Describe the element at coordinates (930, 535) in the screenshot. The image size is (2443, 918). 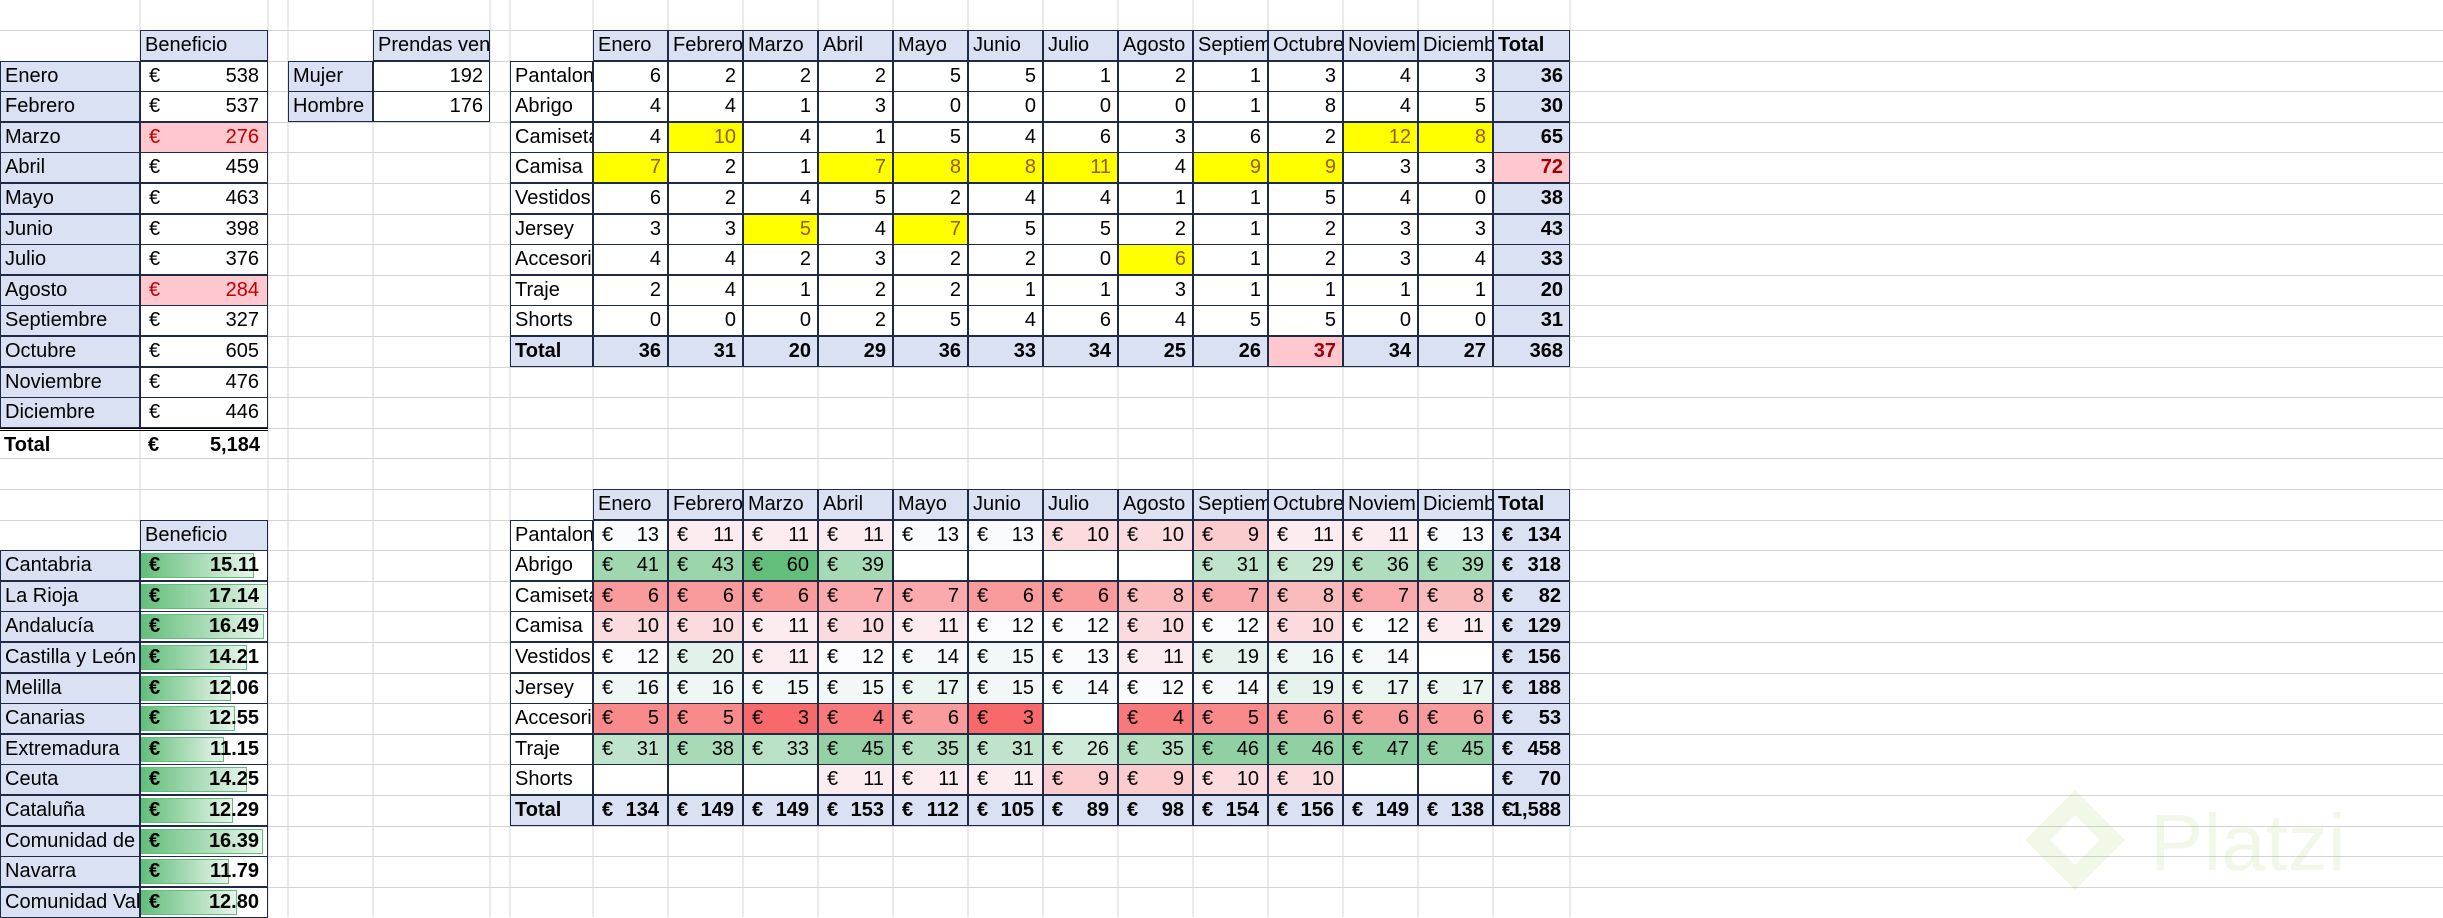
I see `profit-cell: €13` at that location.